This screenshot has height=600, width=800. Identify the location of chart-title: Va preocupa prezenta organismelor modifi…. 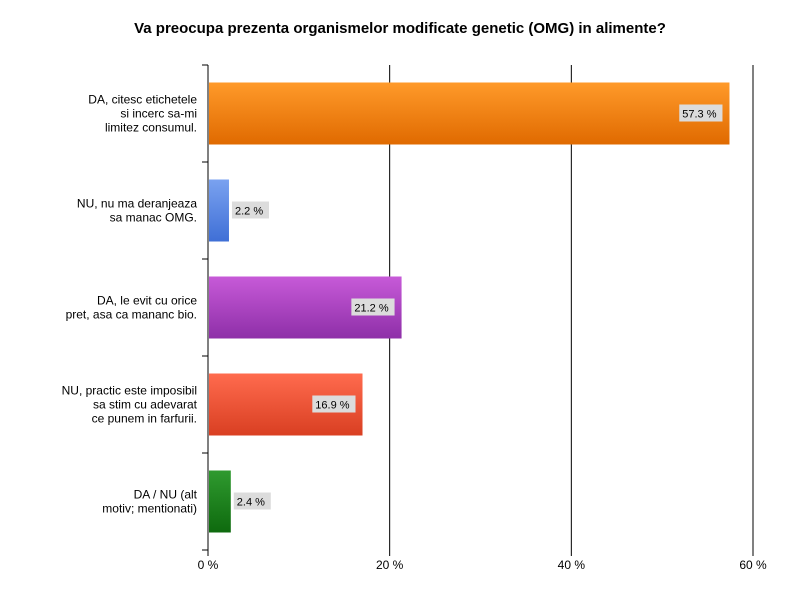
(400, 28).